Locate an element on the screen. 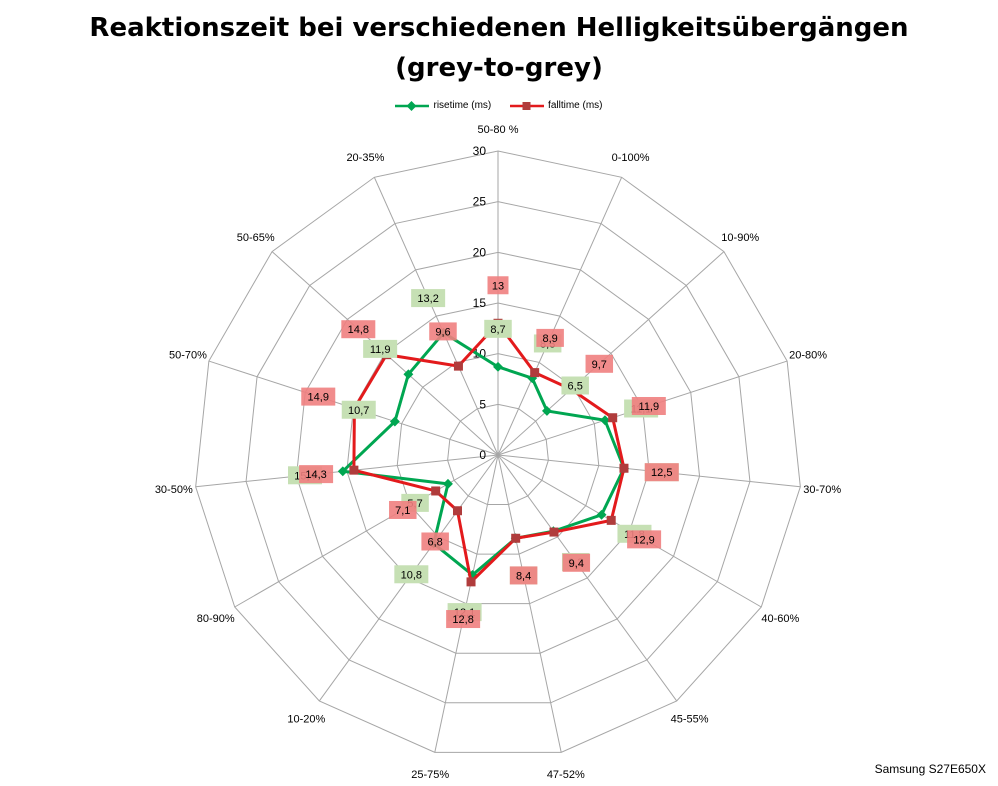 Image resolution: width=998 pixels, height=786 pixels. data-label: 9,4 is located at coordinates (576, 564).